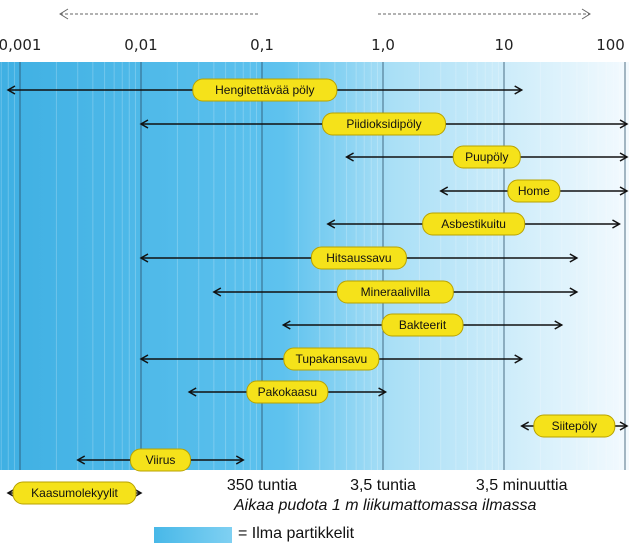 Image resolution: width=629 pixels, height=548 pixels. I want to click on tick-label: 0,001, so click(20, 45).